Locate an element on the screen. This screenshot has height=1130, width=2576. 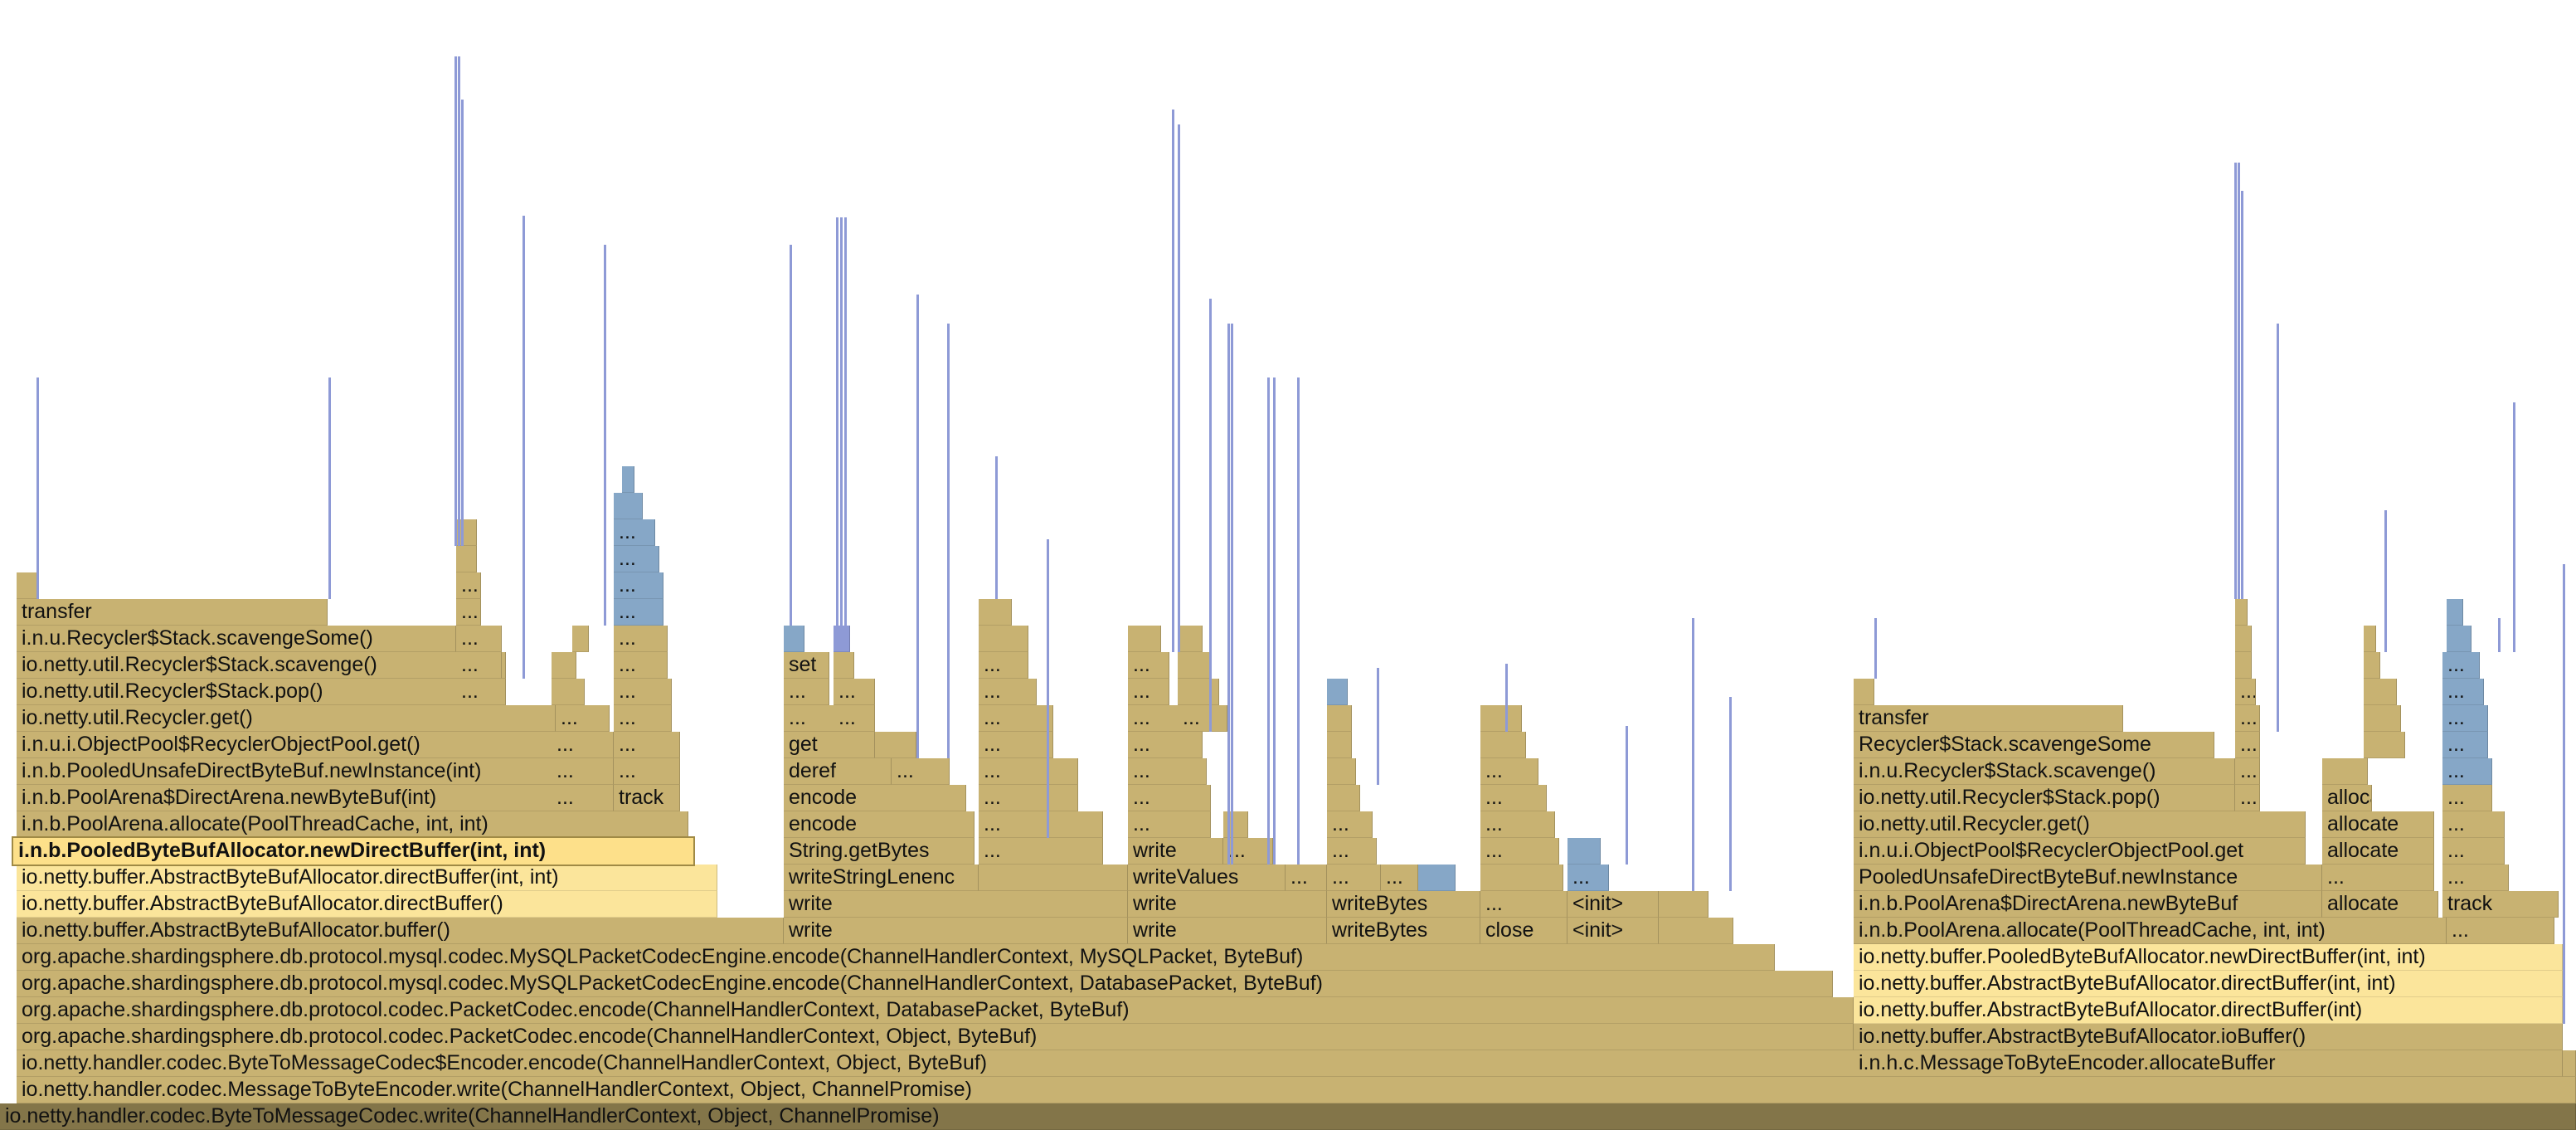
flame-frame: io.netty.util.Recycler$Stack.scavenge() is located at coordinates (262, 665).